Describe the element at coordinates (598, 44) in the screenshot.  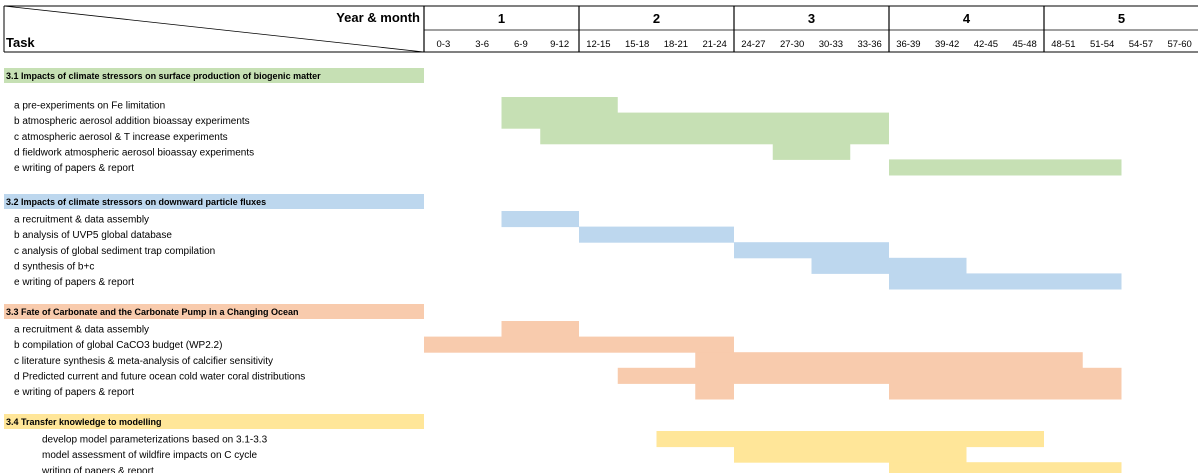
I see `period-label: 12-15` at that location.